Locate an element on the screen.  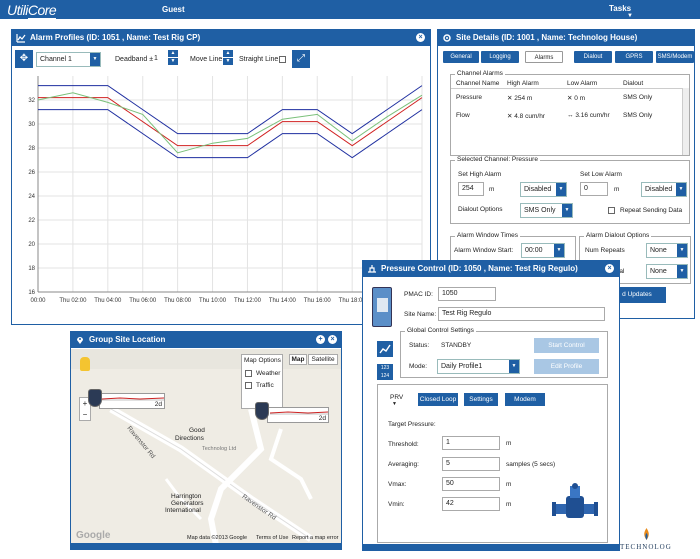
tab-sms-modem: SMS/Modem is located at coordinates (675, 57).